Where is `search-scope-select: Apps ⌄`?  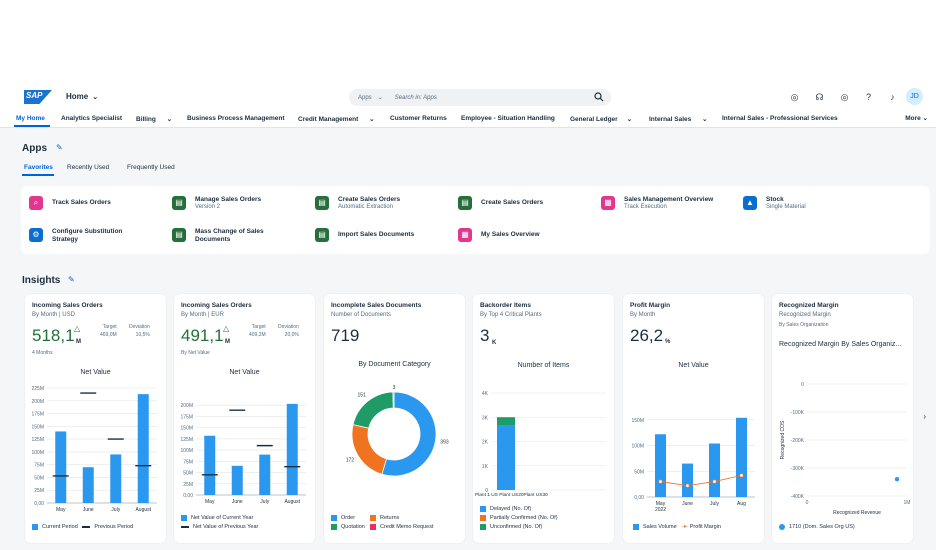
search-scope-select: Apps ⌄ is located at coordinates (370, 98).